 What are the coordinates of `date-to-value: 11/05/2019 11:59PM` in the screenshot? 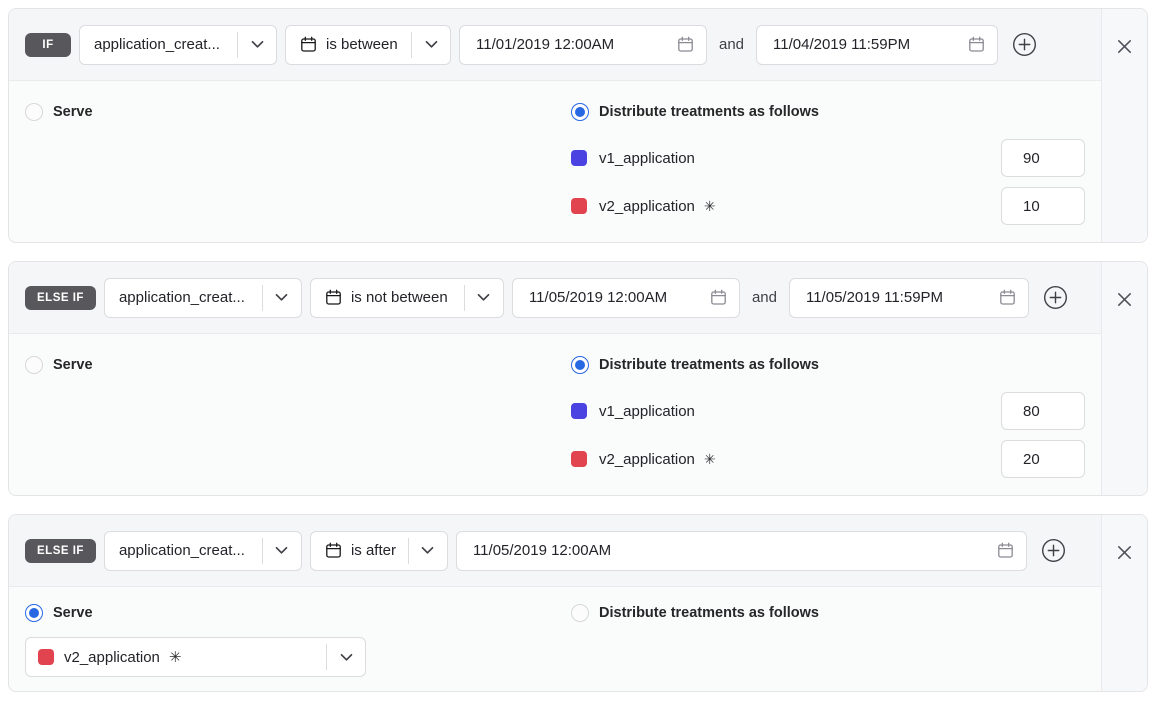 It's located at (874, 297).